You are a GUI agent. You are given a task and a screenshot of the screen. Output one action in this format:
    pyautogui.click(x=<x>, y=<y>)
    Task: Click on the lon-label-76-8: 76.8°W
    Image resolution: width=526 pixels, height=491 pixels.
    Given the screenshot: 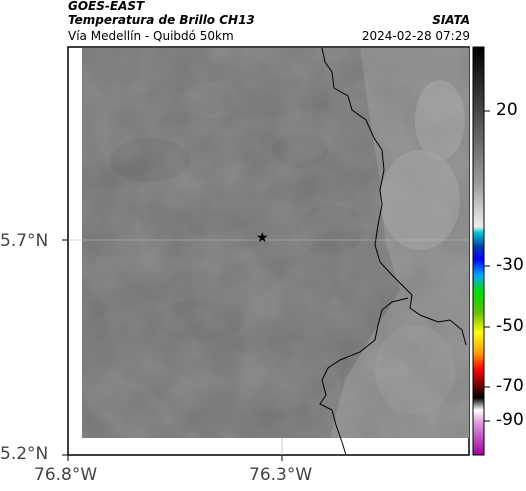 What is the action you would take?
    pyautogui.click(x=66, y=475)
    